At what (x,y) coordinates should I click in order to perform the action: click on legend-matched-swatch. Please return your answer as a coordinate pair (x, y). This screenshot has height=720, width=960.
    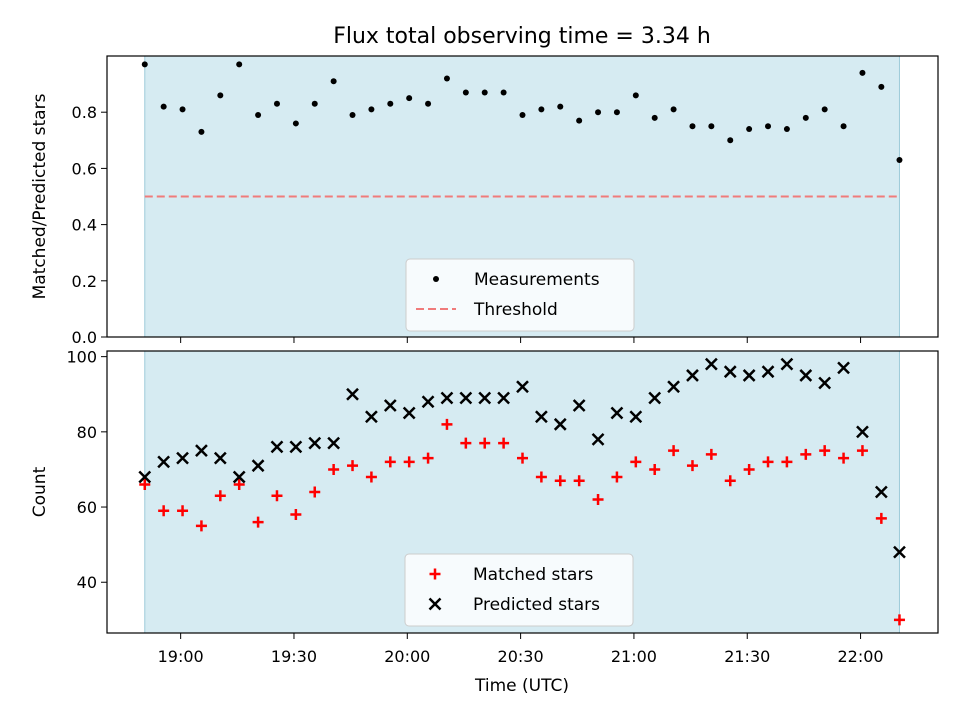
    Looking at the image, I should click on (435, 574).